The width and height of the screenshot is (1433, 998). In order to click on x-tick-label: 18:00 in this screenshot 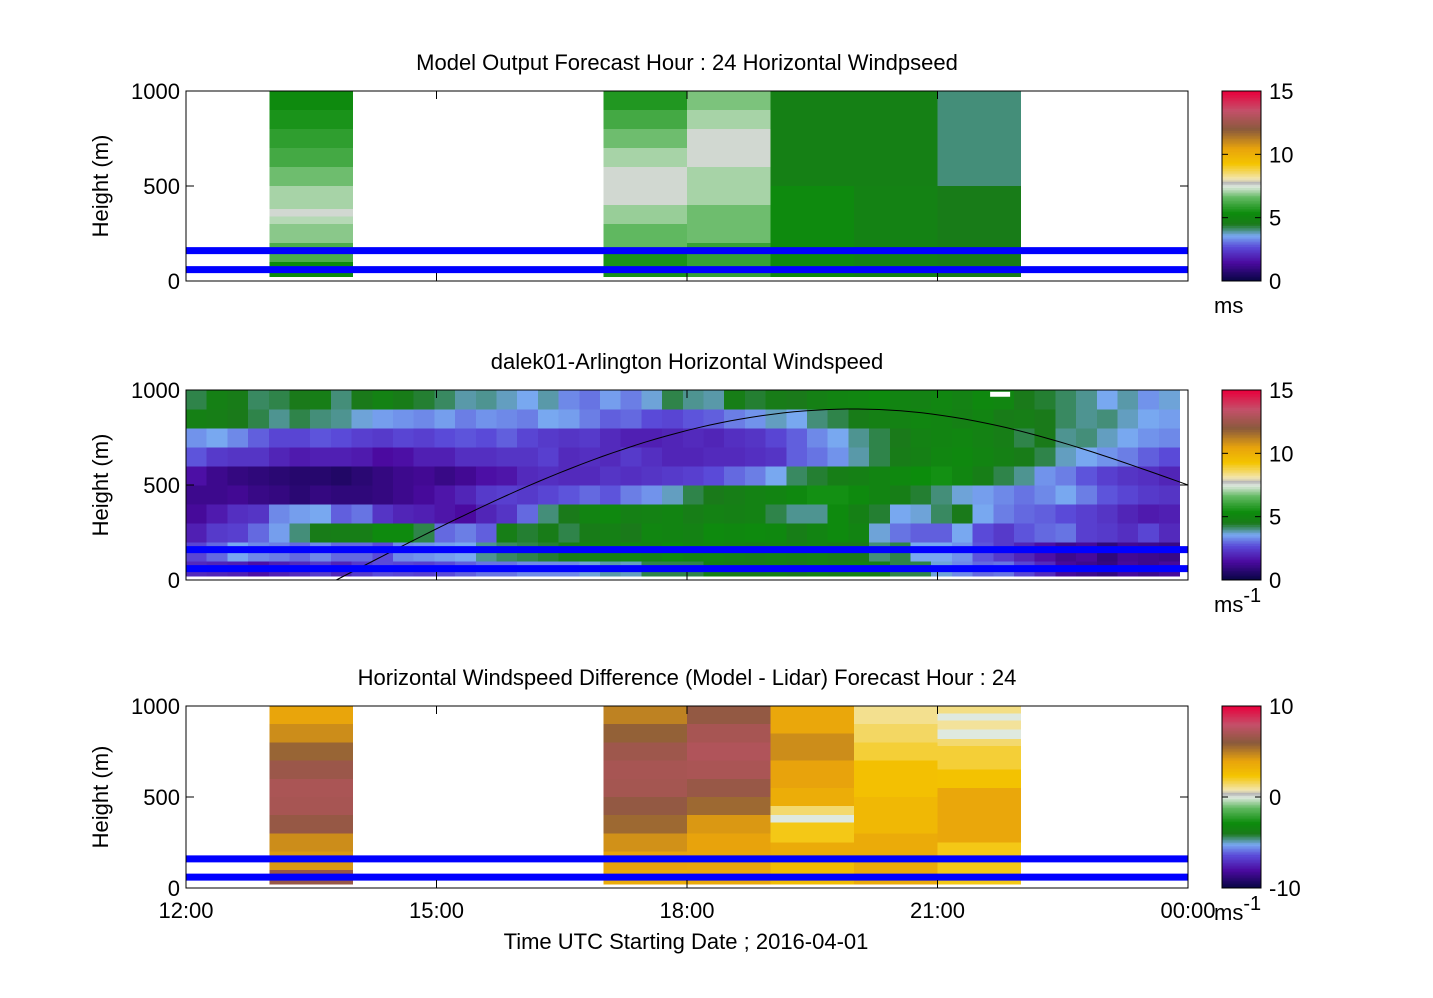, I will do `click(686, 910)`.